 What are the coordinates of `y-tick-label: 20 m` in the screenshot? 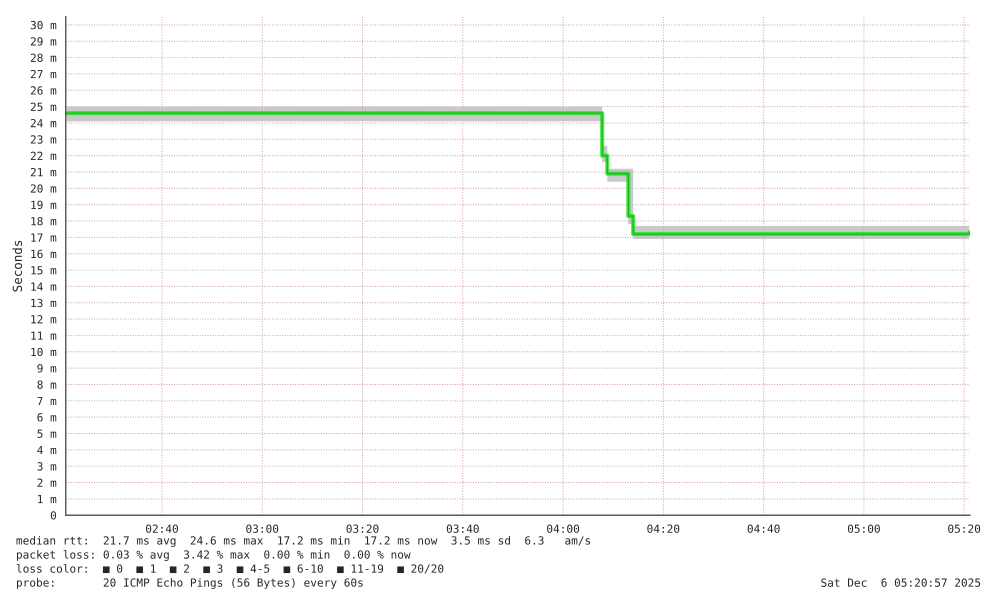 It's located at (43, 188).